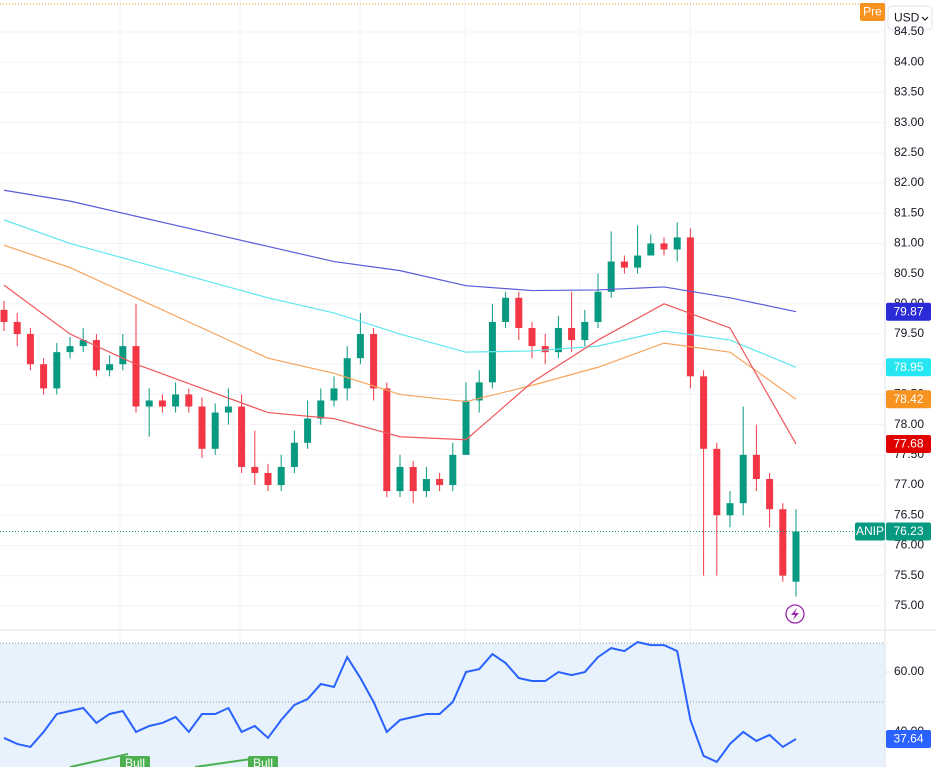 This screenshot has width=936, height=767. I want to click on symbol-label: ANIP, so click(870, 531).